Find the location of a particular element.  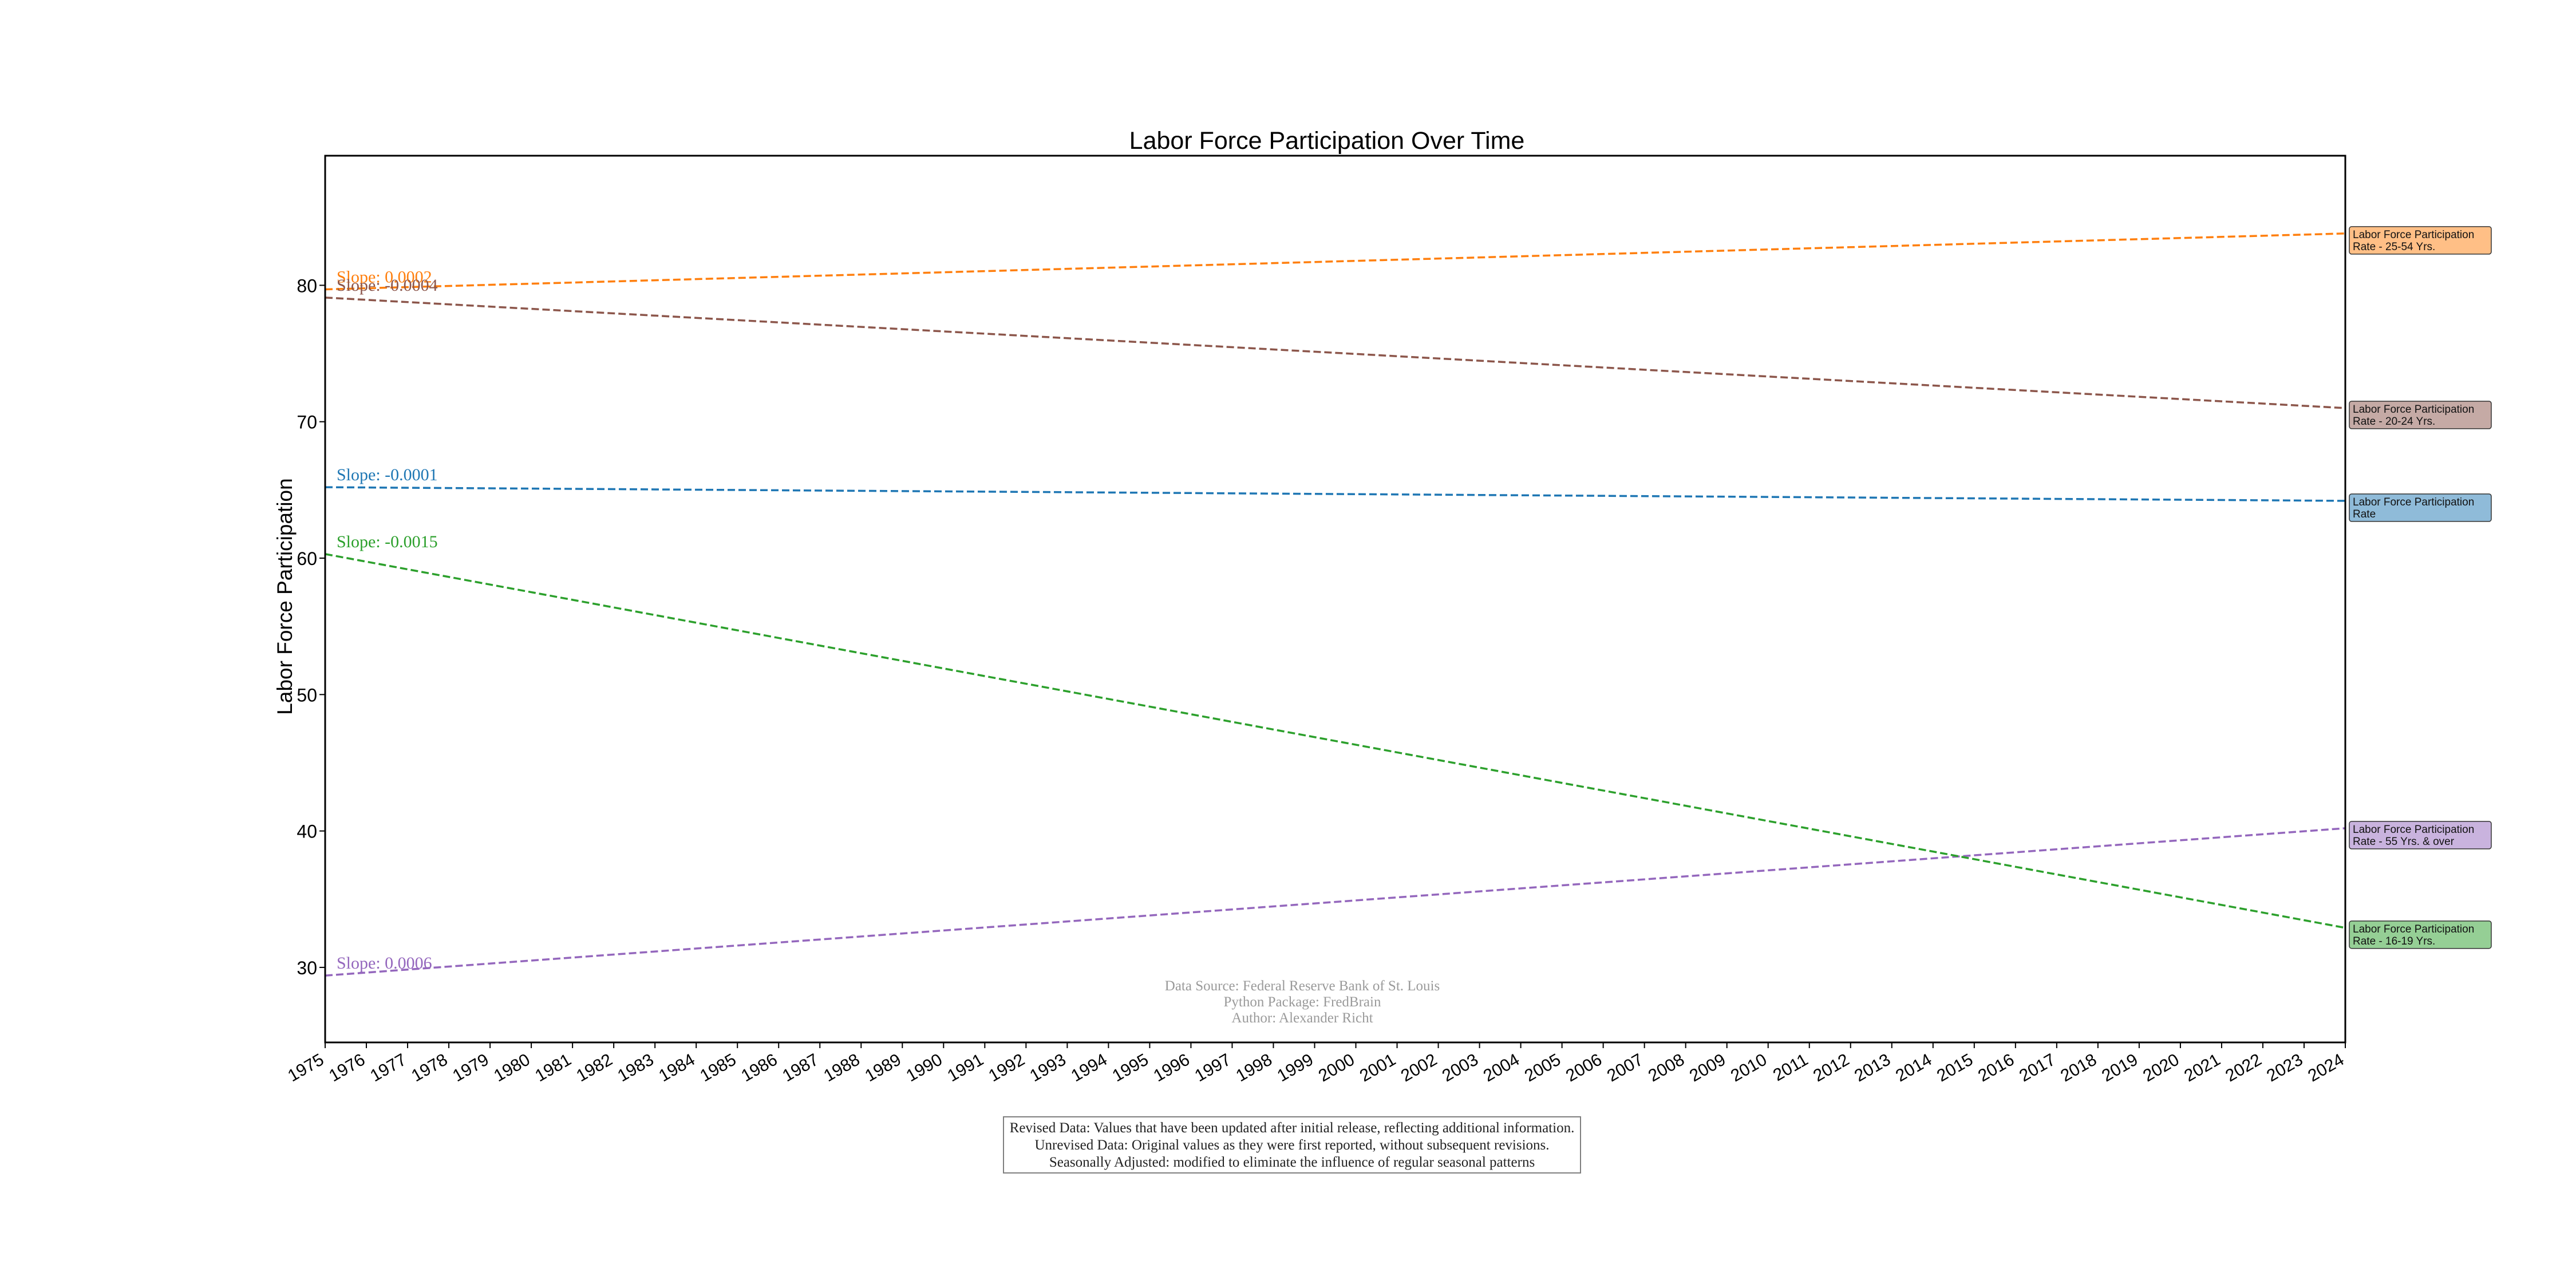

x-tick-label: 2019 is located at coordinates (2120, 1067).